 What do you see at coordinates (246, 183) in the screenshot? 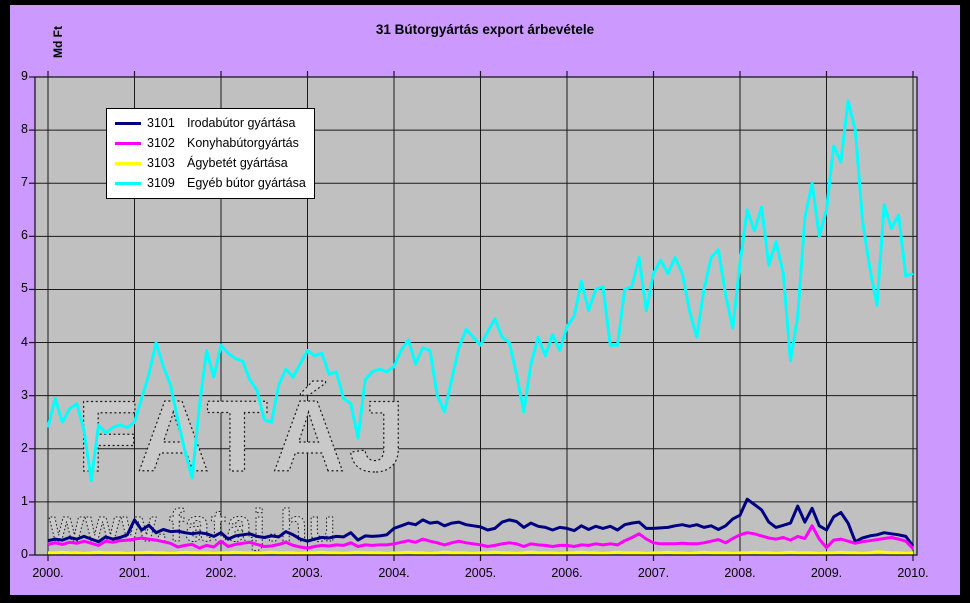
I see `legend-series-label: Egyéb bútor gyártása` at bounding box center [246, 183].